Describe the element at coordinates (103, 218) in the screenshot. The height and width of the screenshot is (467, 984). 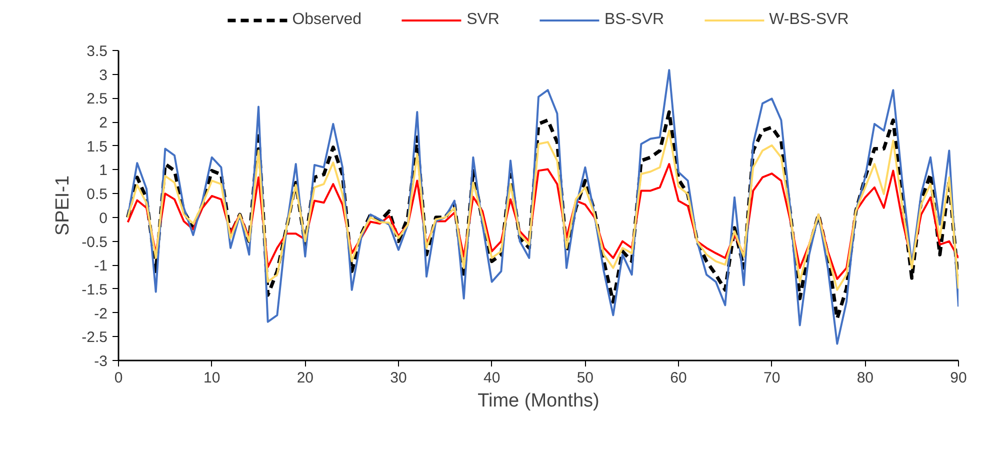
I see `y-tick-label: 0` at that location.